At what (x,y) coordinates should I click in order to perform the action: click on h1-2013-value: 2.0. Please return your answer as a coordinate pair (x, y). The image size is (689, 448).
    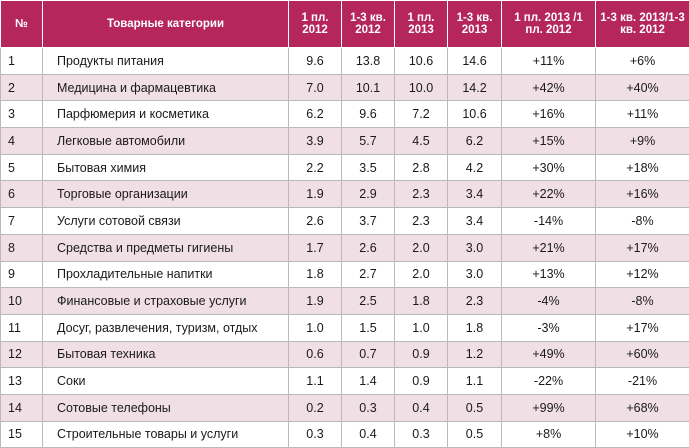
    Looking at the image, I should click on (421, 247).